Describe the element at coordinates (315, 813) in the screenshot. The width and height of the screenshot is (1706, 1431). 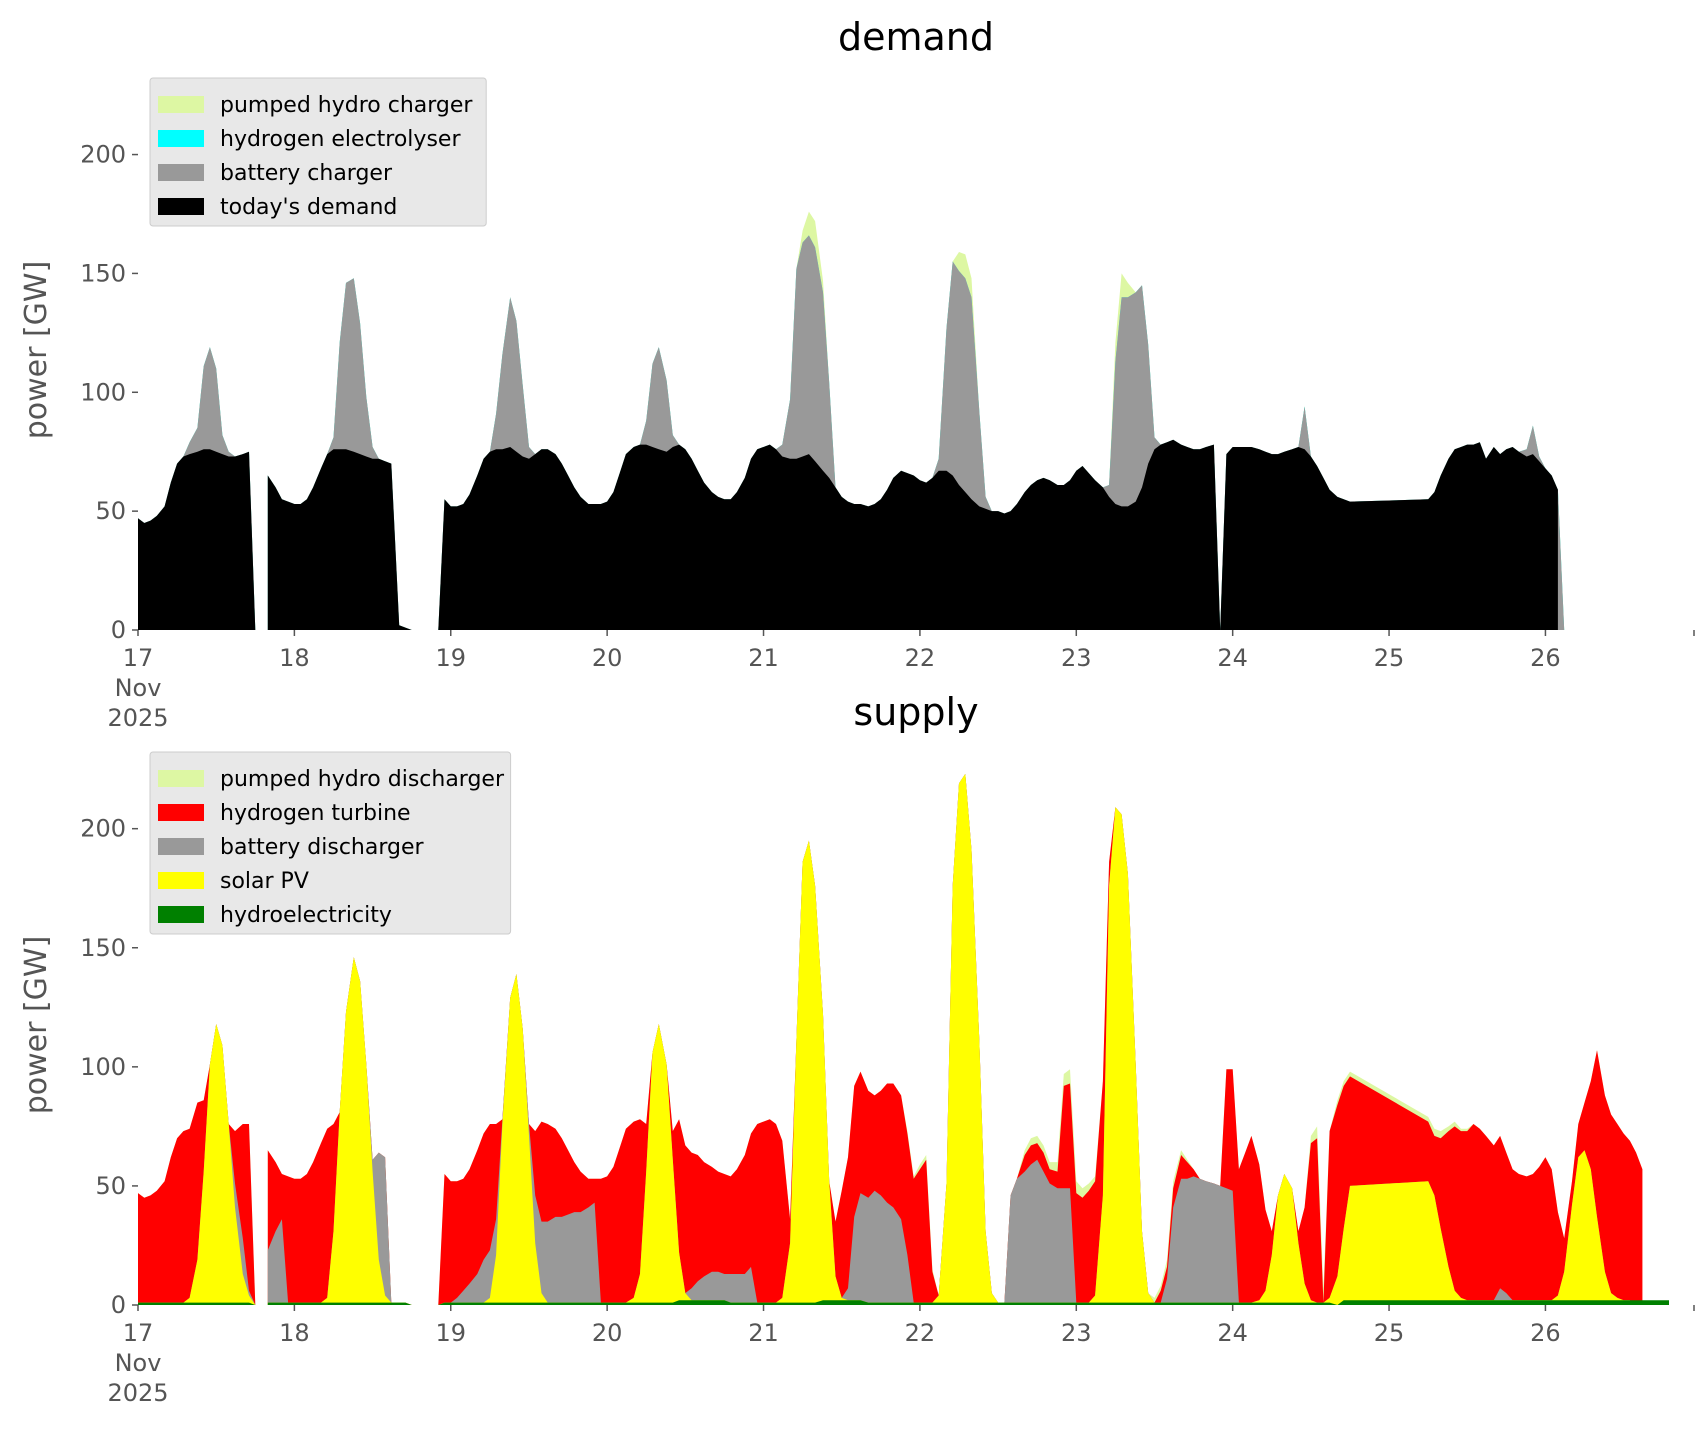
I see `legend-label-hydrogen-turbine: hydrogen turbine` at that location.